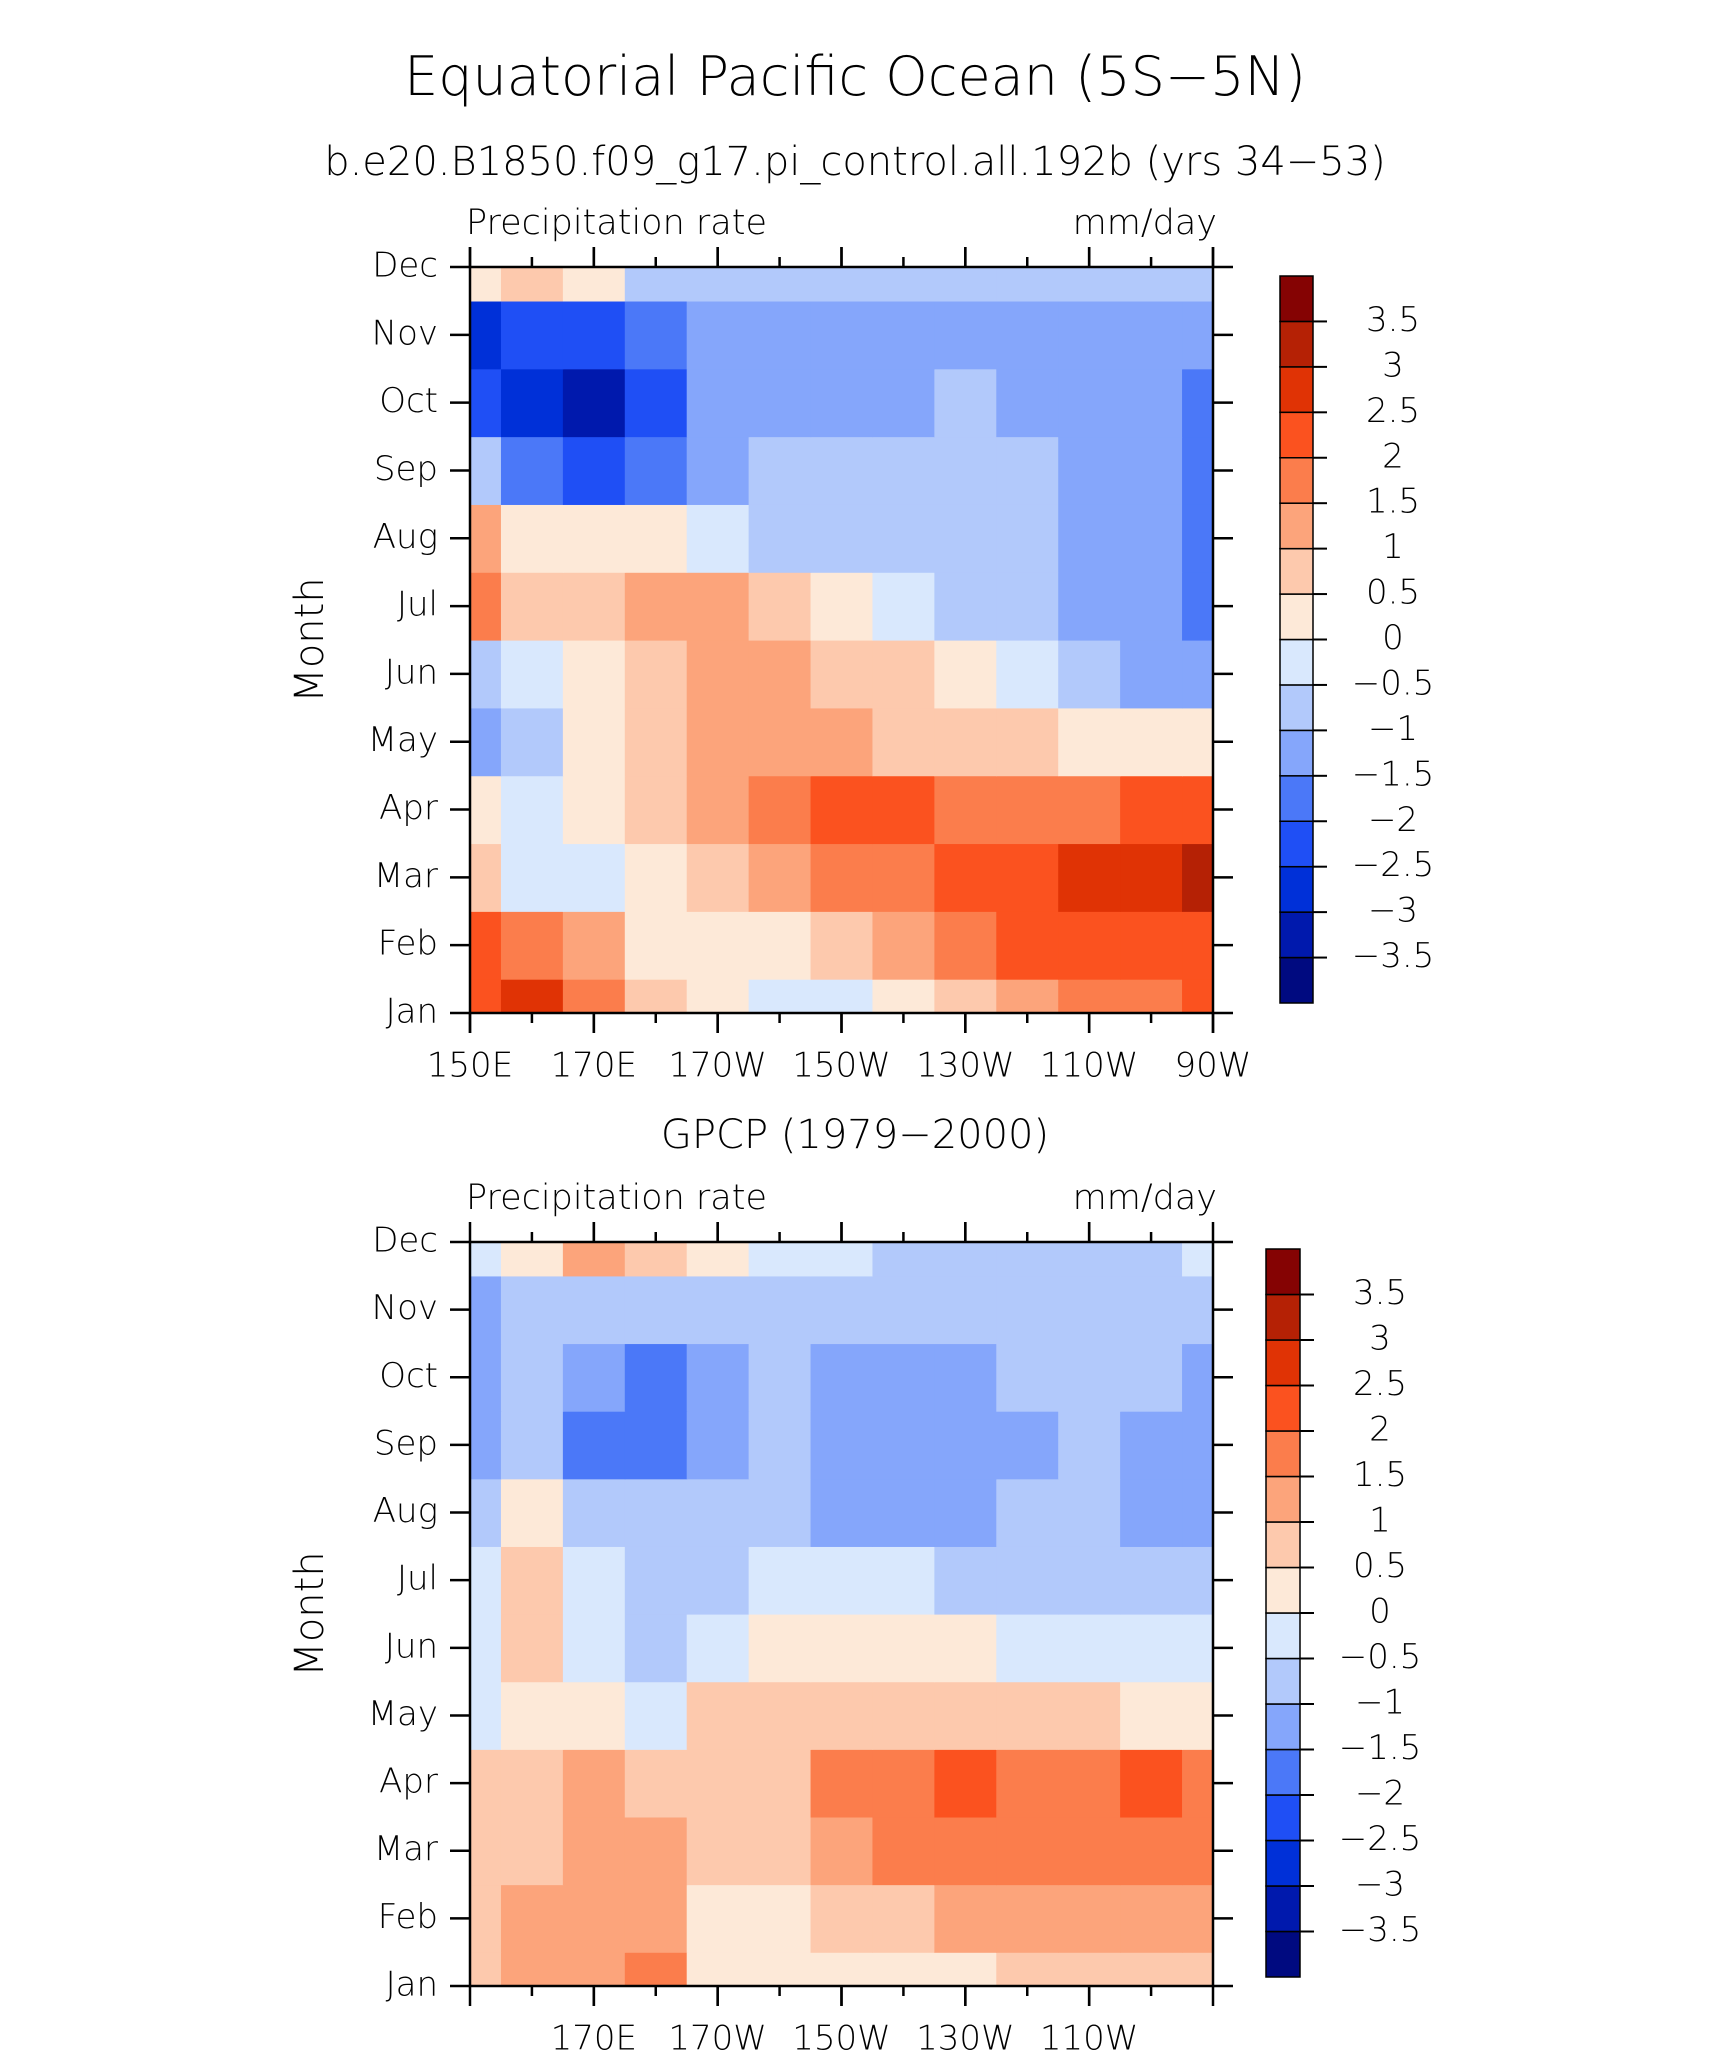 The height and width of the screenshot is (2059, 1710). What do you see at coordinates (1393, 911) in the screenshot?
I see `colorbar-label: −3` at bounding box center [1393, 911].